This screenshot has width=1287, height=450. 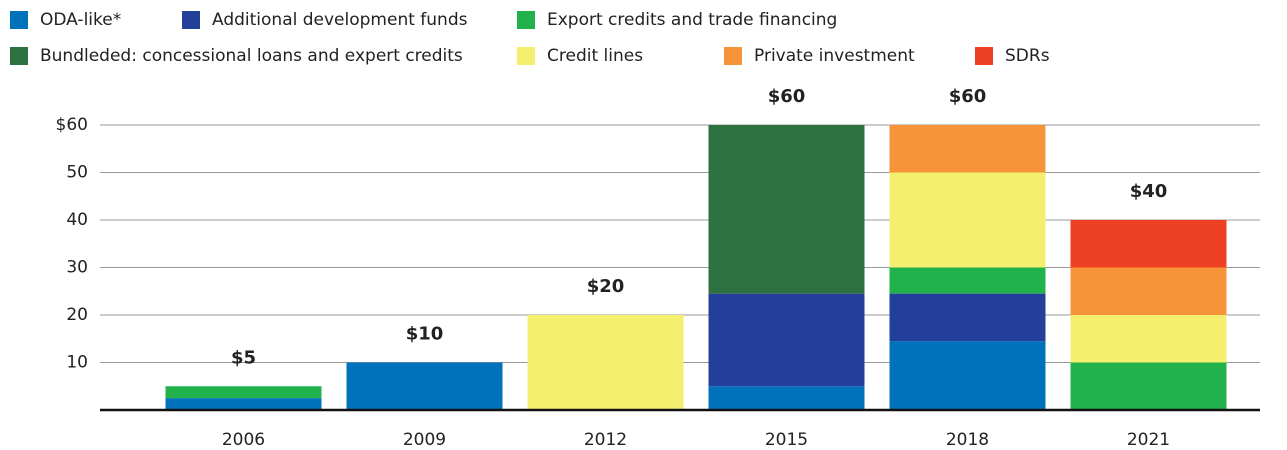 I want to click on total-label: $5, so click(x=243, y=357).